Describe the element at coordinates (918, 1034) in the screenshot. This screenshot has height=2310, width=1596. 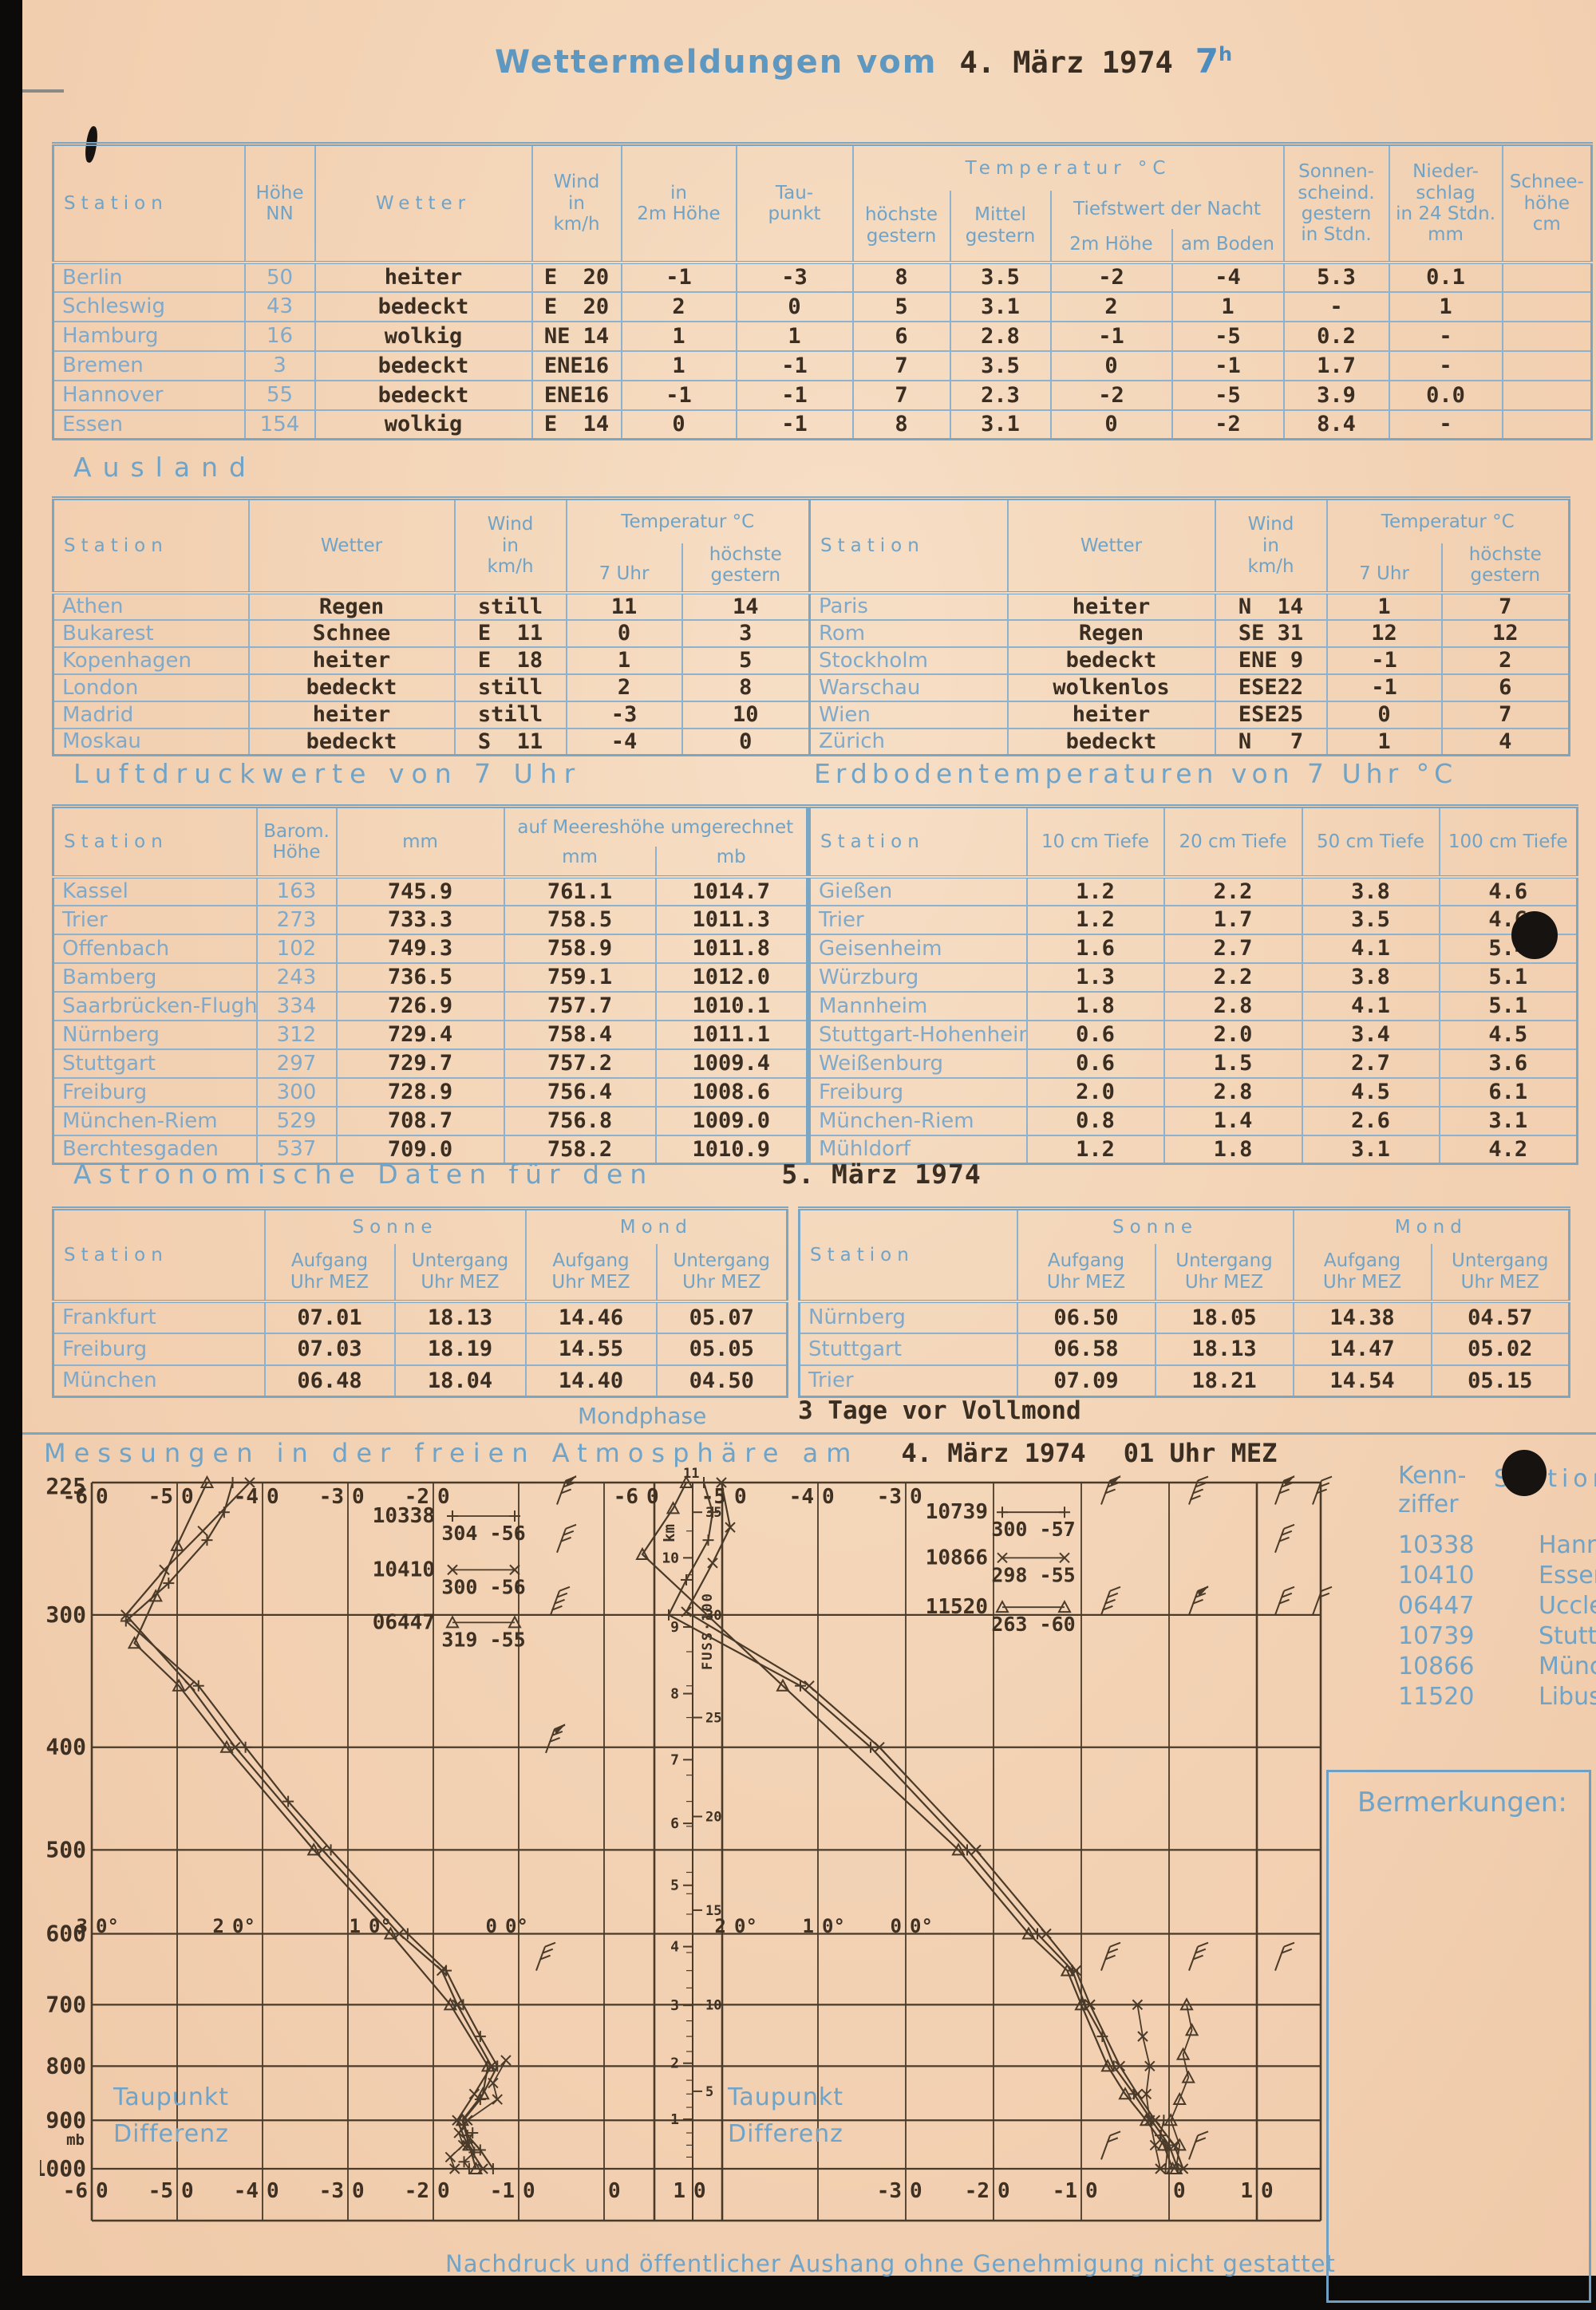
I see `station-cell: Stuttgart-Hohenheim` at that location.